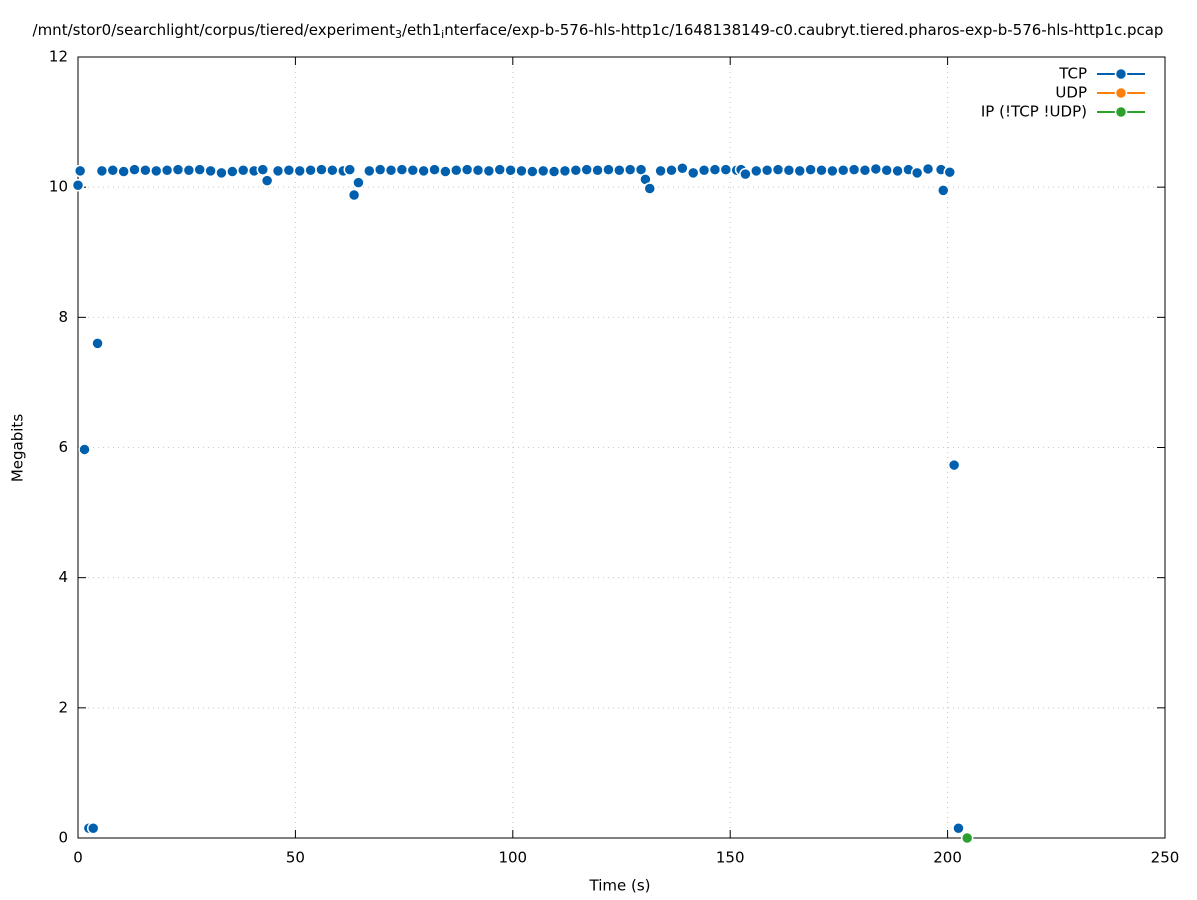  I want to click on x-tick-label: 50, so click(295, 858).